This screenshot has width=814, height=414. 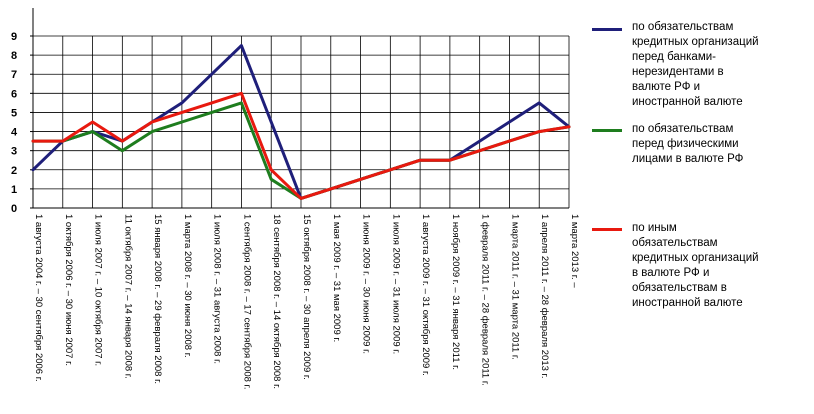 What do you see at coordinates (22, 123) in the screenshot?
I see `y-axis-ticks: 0 1 2 3 4 5 6 7 8 9` at bounding box center [22, 123].